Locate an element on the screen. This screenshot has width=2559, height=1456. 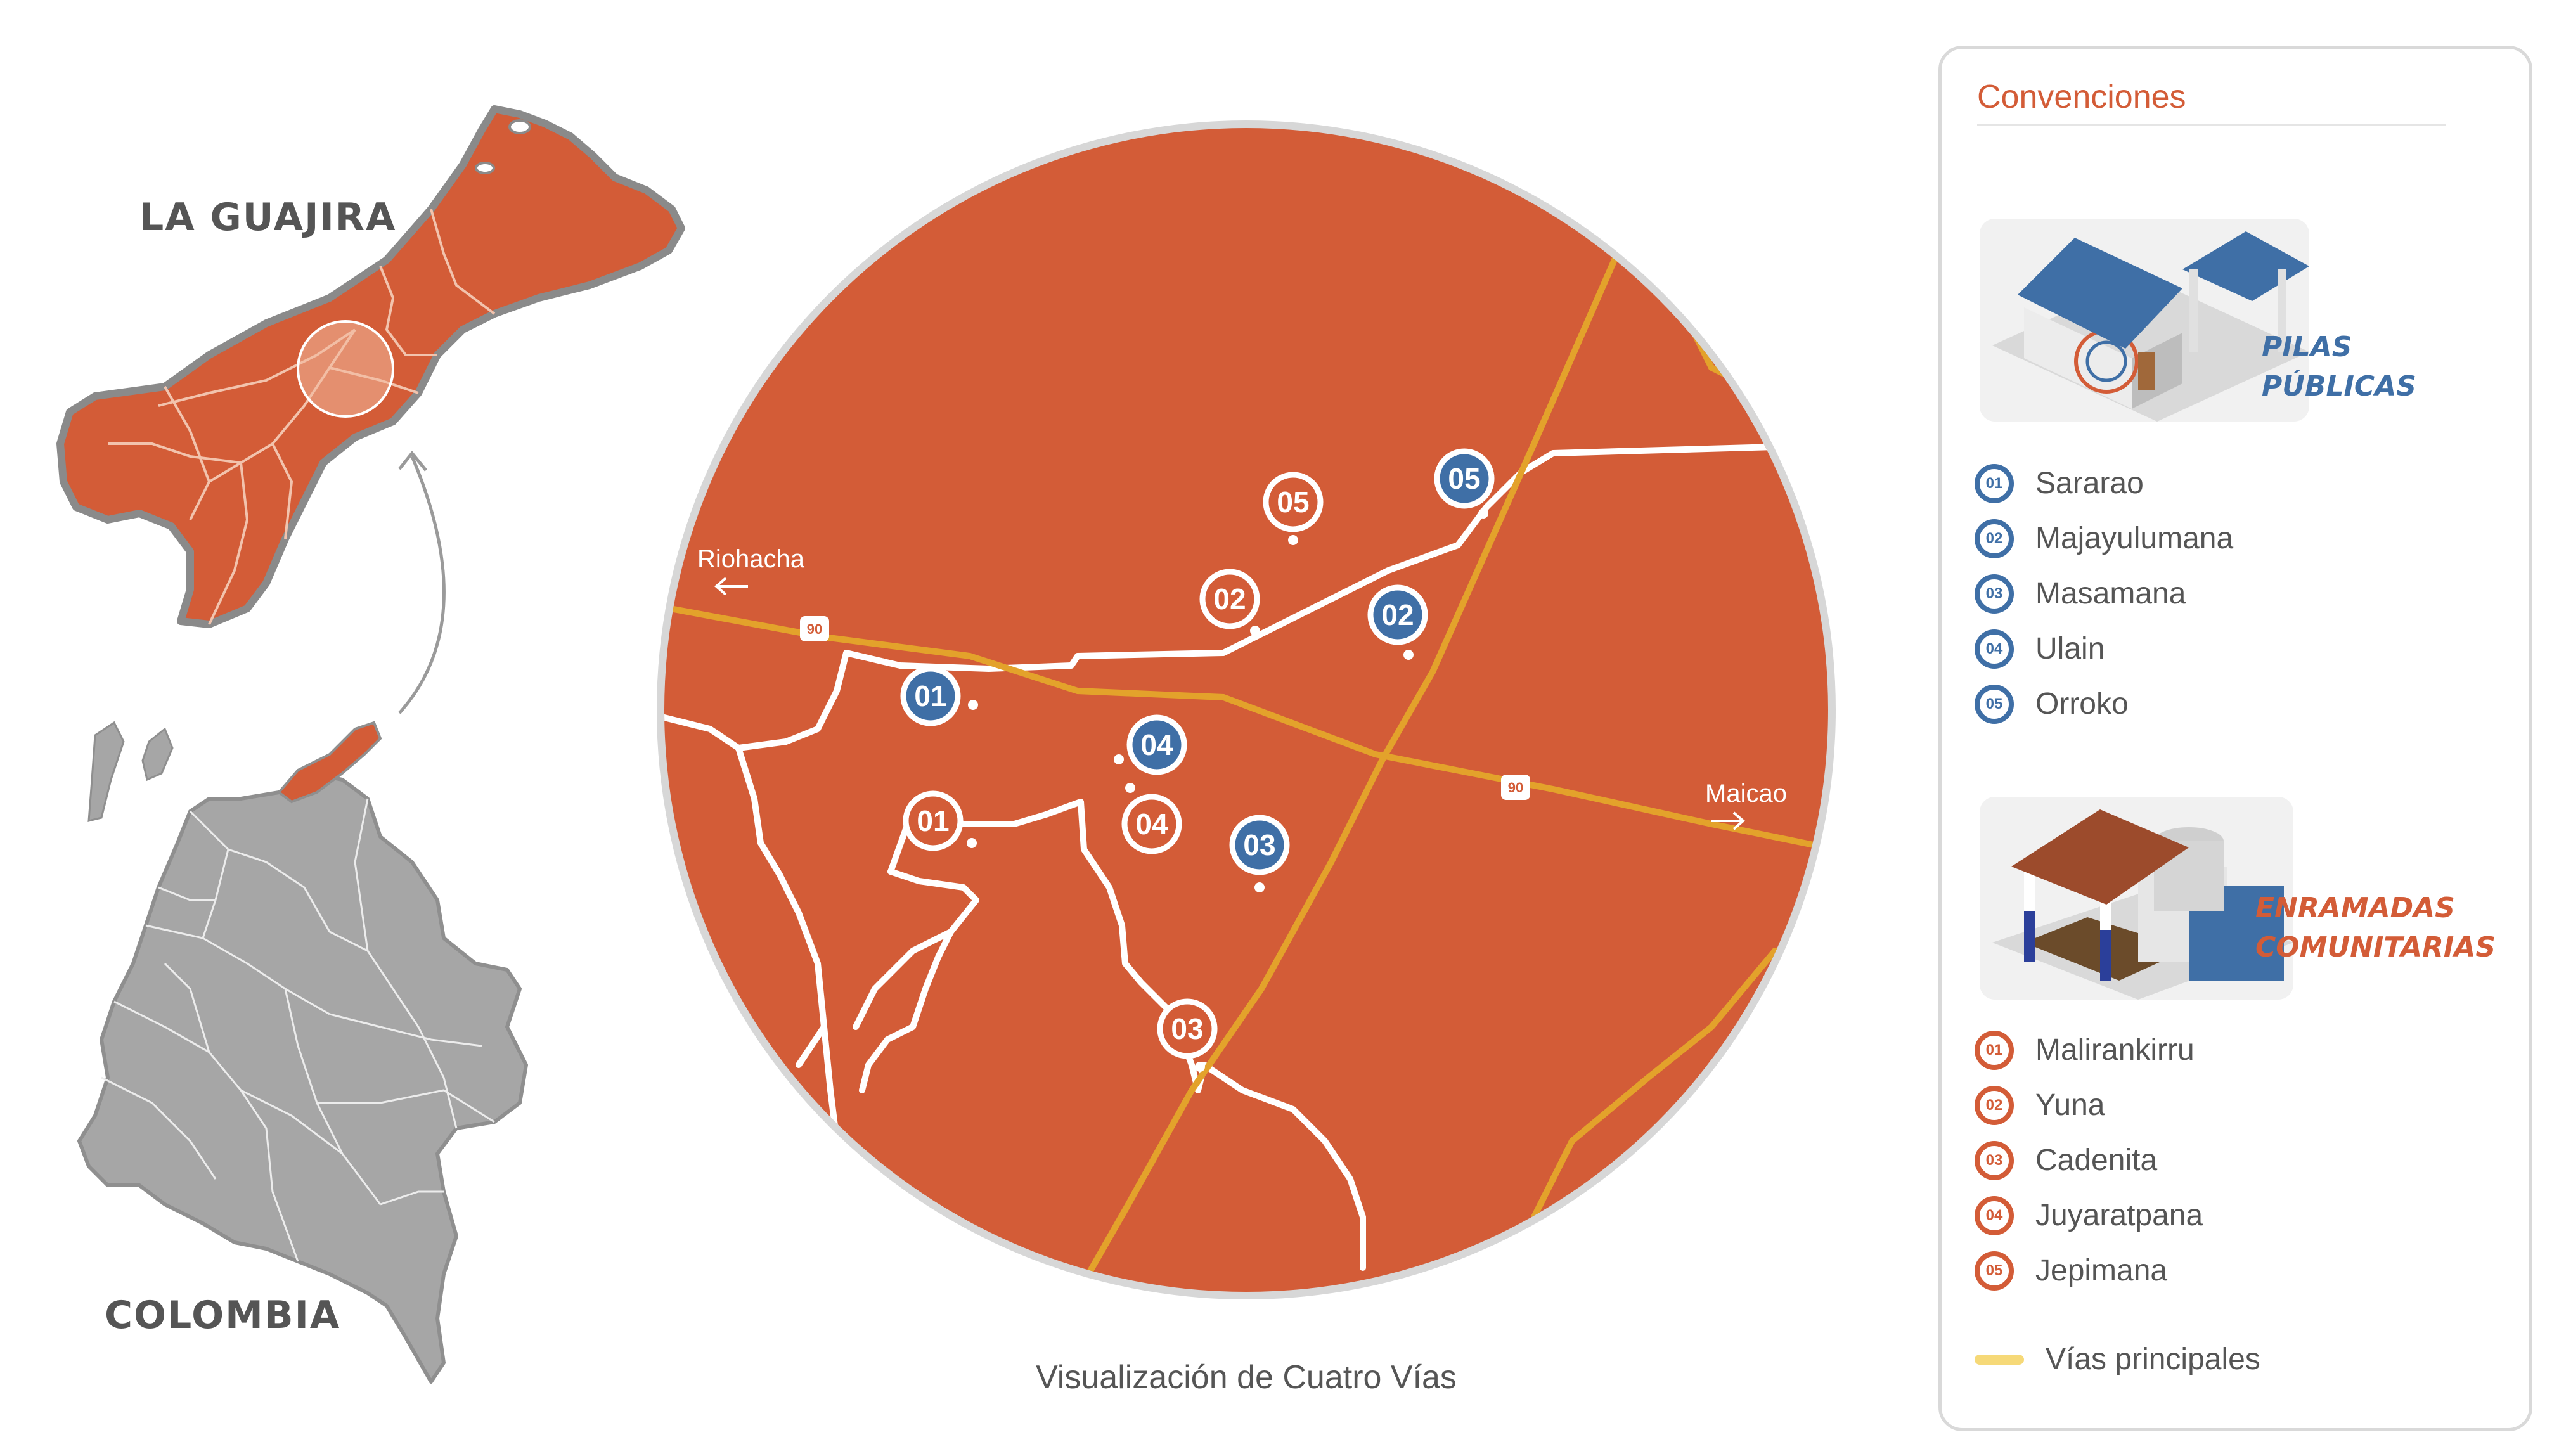
colombia-department-borders is located at coordinates (298, 1030).